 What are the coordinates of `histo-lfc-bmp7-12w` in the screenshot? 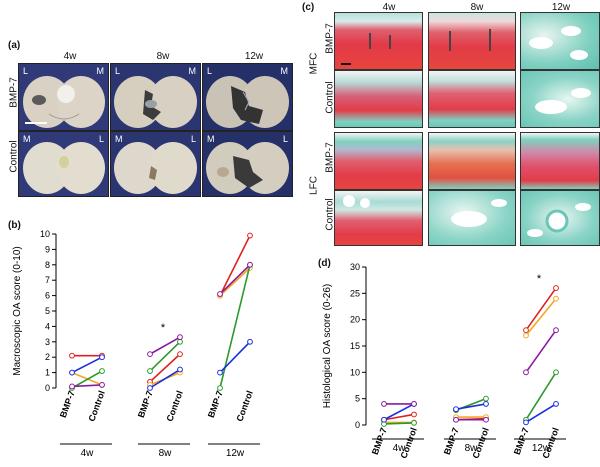 It's located at (560, 161).